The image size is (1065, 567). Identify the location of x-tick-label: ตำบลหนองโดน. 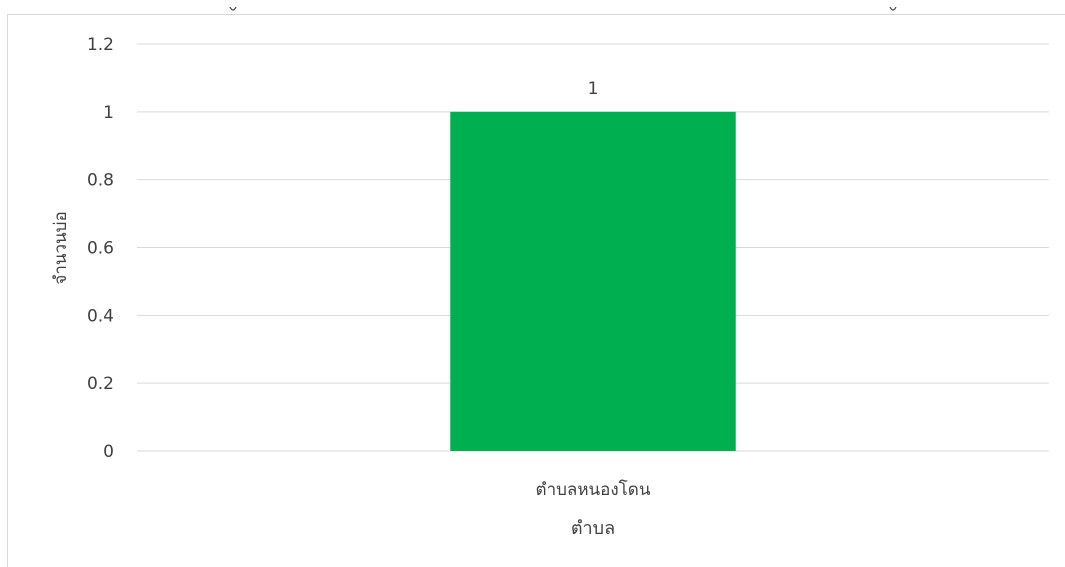
(593, 489).